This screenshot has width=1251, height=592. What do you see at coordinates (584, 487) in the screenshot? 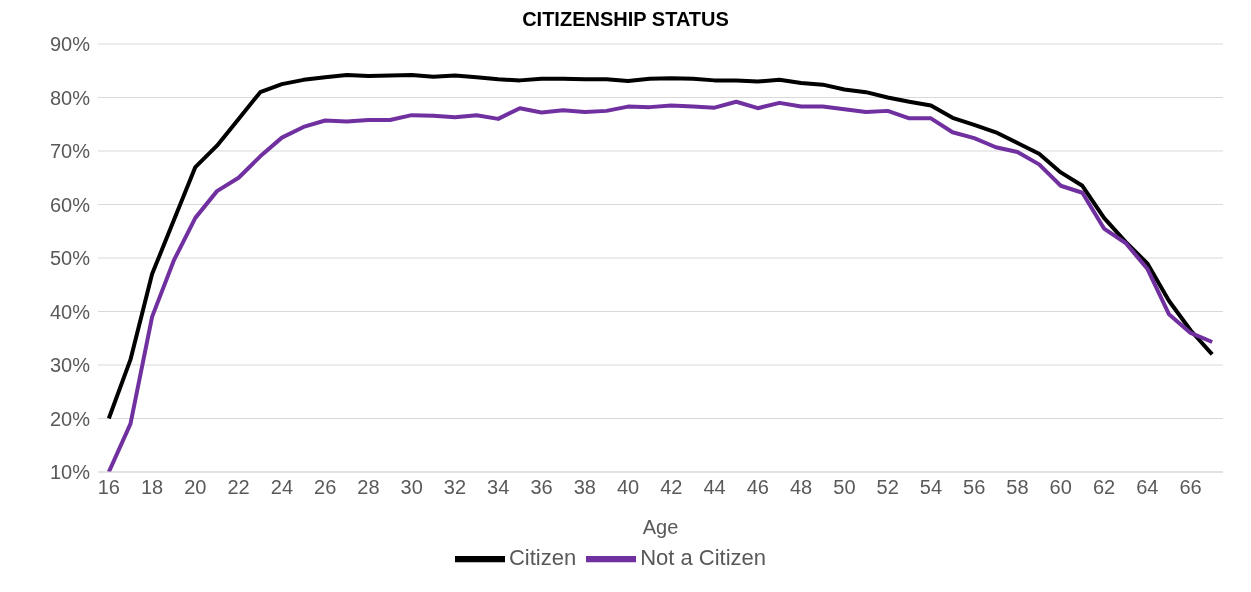
I see `x-tick-label: 38` at bounding box center [584, 487].